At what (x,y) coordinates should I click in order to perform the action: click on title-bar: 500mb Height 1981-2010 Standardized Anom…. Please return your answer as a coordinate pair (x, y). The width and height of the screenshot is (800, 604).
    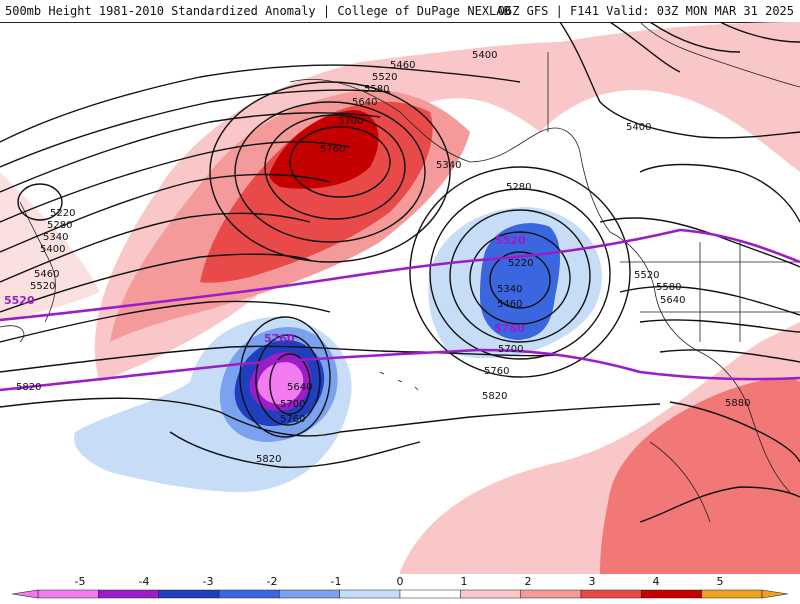
    Looking at the image, I should click on (400, 11).